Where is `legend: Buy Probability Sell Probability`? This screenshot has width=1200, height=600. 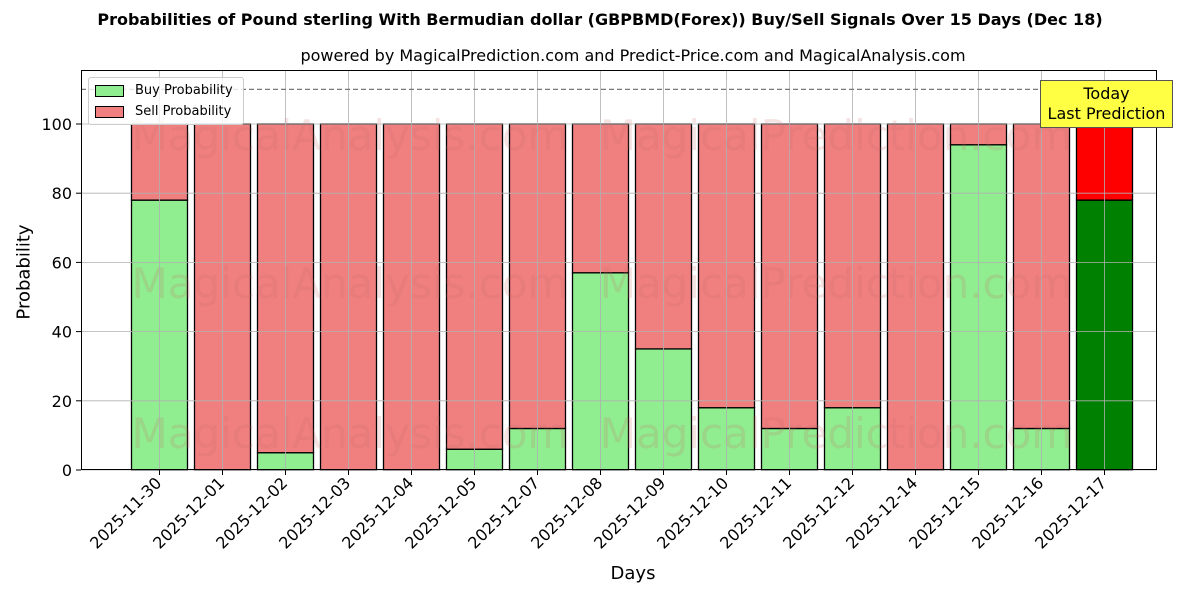
legend: Buy Probability Sell Probability is located at coordinates (166, 101).